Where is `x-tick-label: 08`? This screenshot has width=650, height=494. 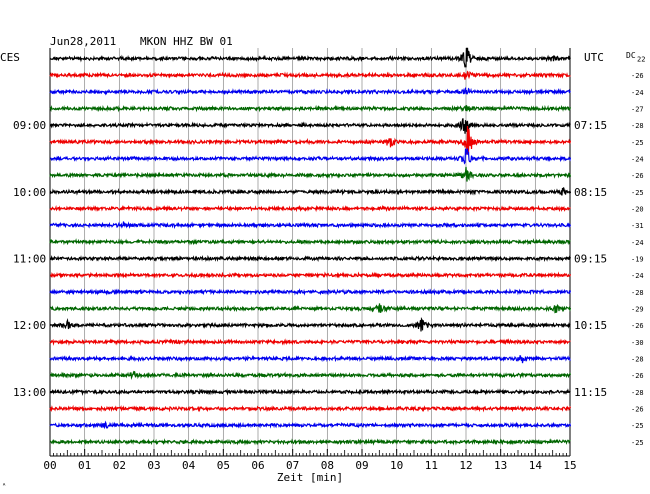 x-tick-label: 08 is located at coordinates (327, 465).